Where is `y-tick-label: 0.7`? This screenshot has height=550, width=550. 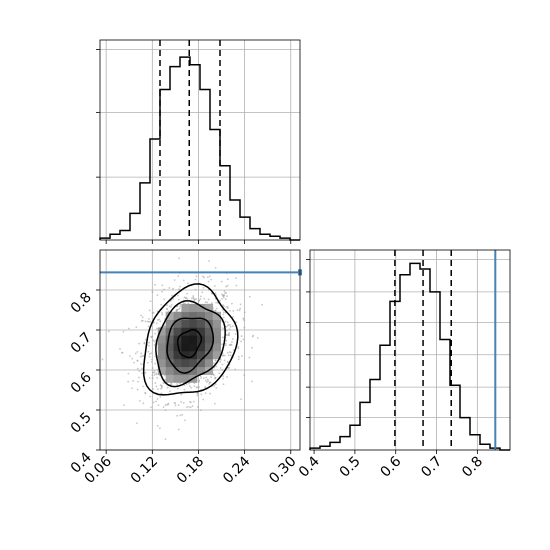 y-tick-label: 0.7 is located at coordinates (81, 343).